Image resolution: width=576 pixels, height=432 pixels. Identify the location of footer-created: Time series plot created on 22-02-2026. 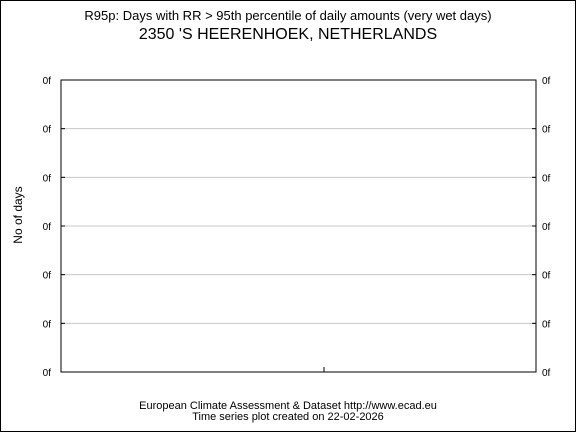
(288, 417).